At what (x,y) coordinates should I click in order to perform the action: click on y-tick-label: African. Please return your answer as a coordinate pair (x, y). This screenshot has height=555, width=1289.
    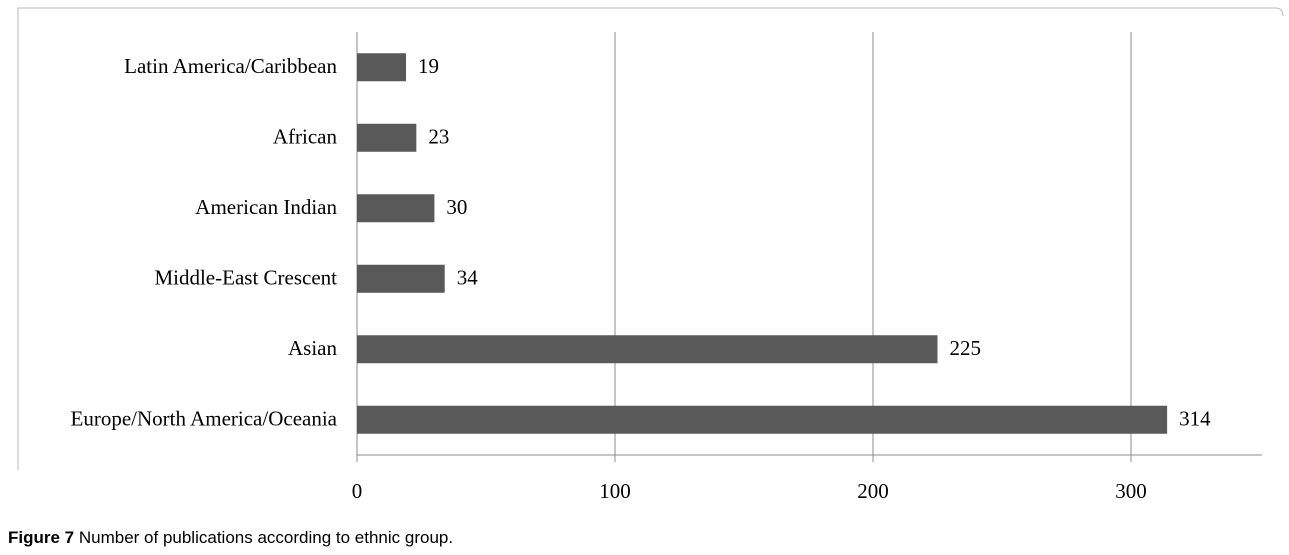
    Looking at the image, I should click on (305, 137).